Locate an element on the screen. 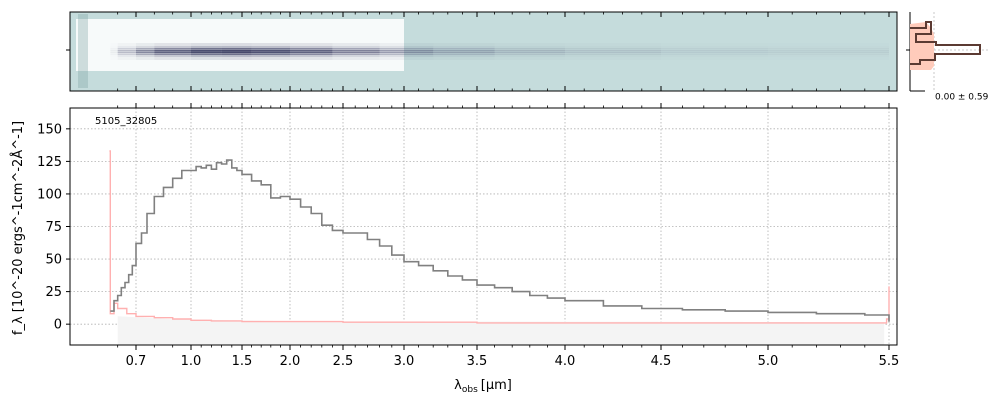 This screenshot has height=400, width=1000. y-tick-label-3: 75 is located at coordinates (53, 227).